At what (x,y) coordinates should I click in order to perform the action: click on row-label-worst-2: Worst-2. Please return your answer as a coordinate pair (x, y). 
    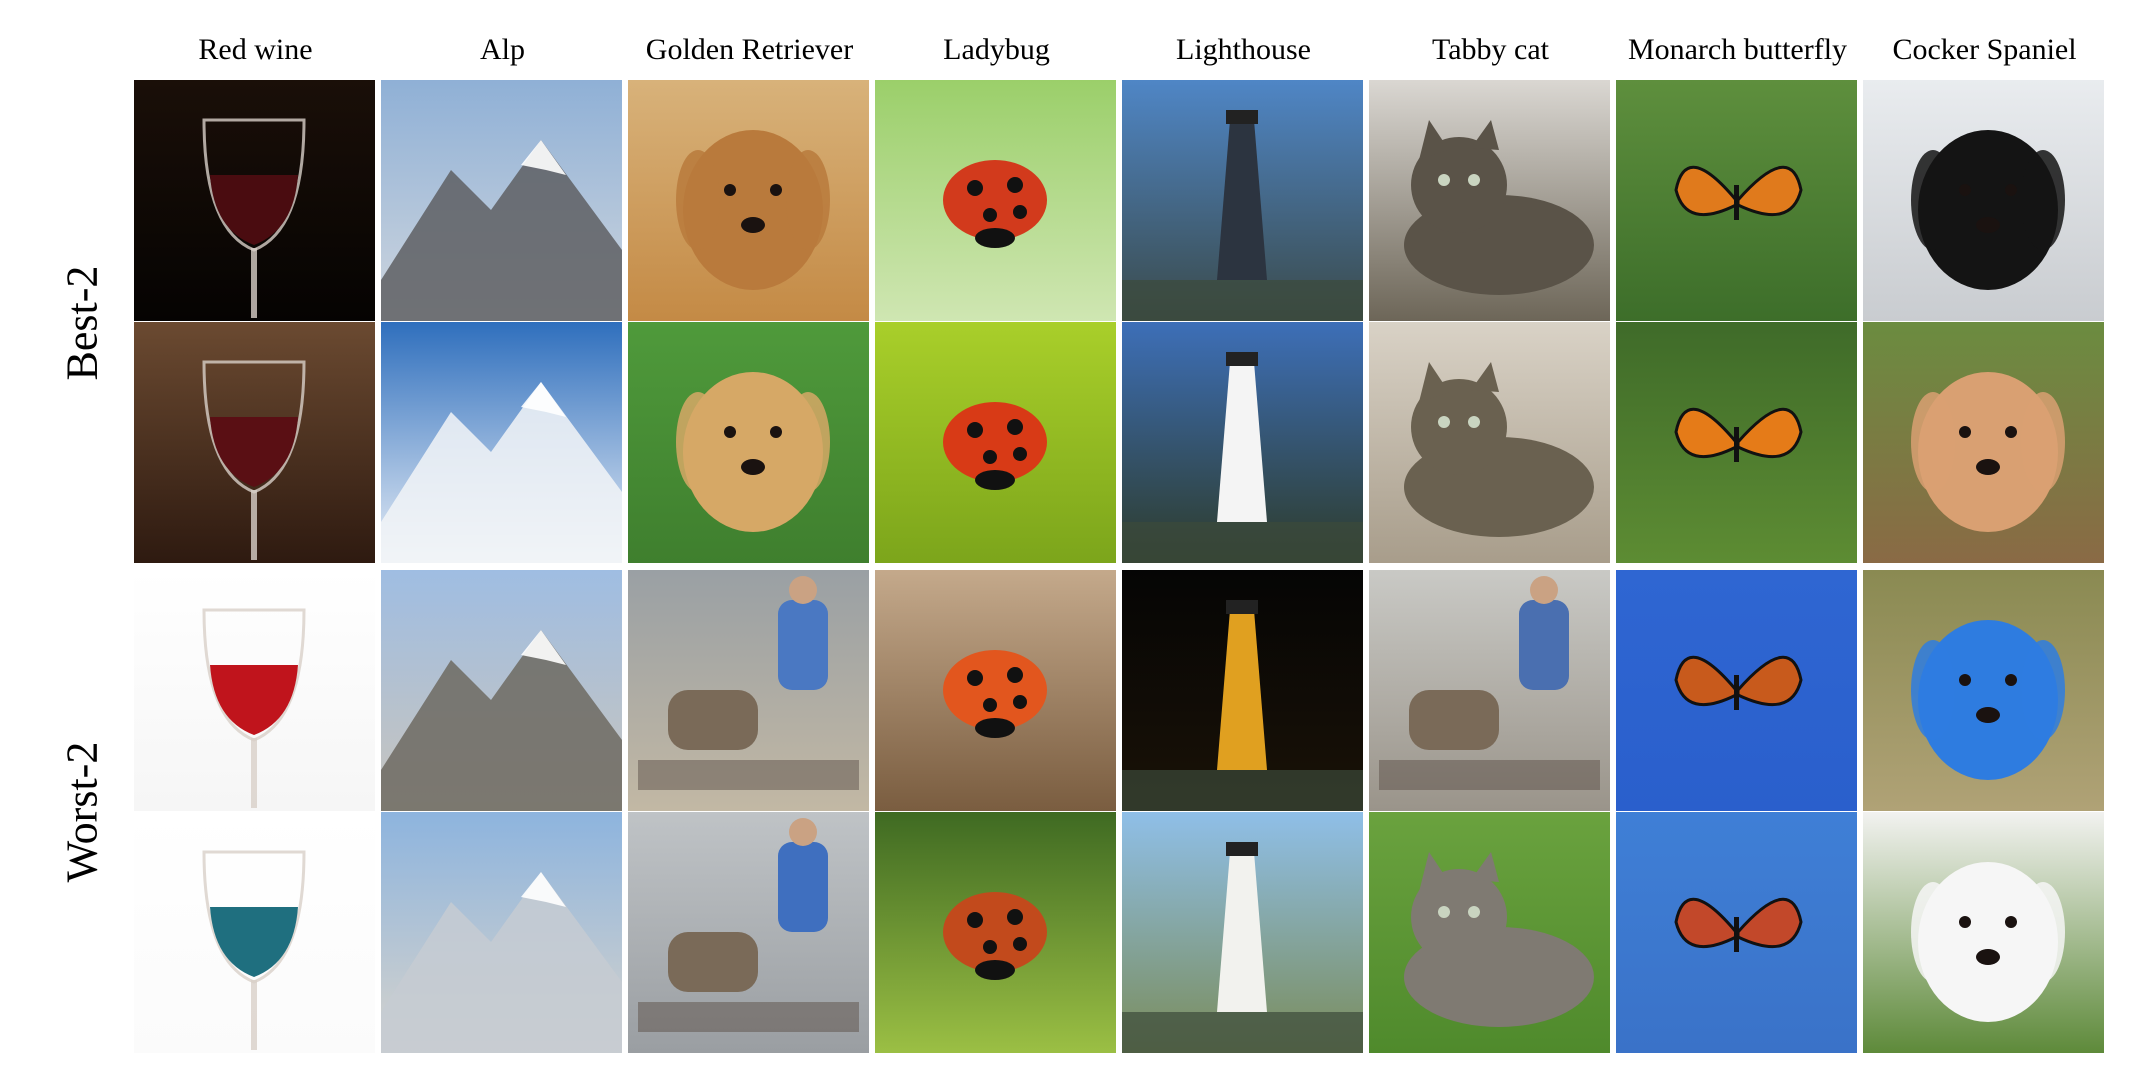
    Looking at the image, I should click on (82, 812).